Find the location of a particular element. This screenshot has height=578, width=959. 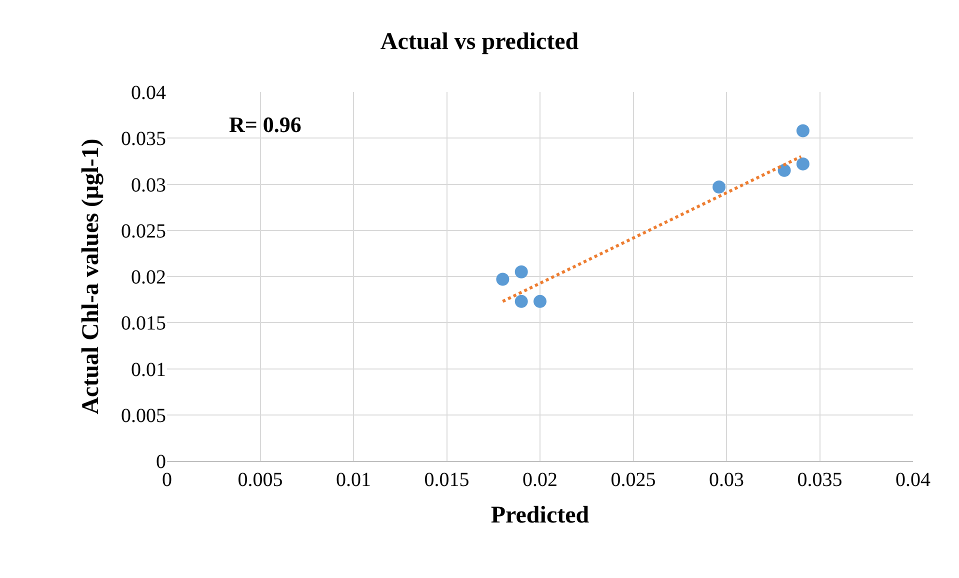

chart-title: Actual vs predicted is located at coordinates (480, 41).